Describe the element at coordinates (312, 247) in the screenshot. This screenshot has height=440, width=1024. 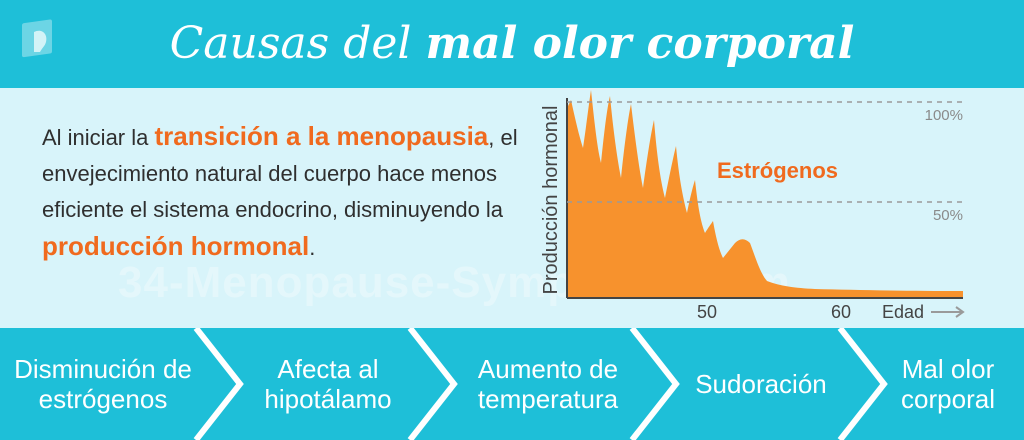
I see `para-text-3: .` at that location.